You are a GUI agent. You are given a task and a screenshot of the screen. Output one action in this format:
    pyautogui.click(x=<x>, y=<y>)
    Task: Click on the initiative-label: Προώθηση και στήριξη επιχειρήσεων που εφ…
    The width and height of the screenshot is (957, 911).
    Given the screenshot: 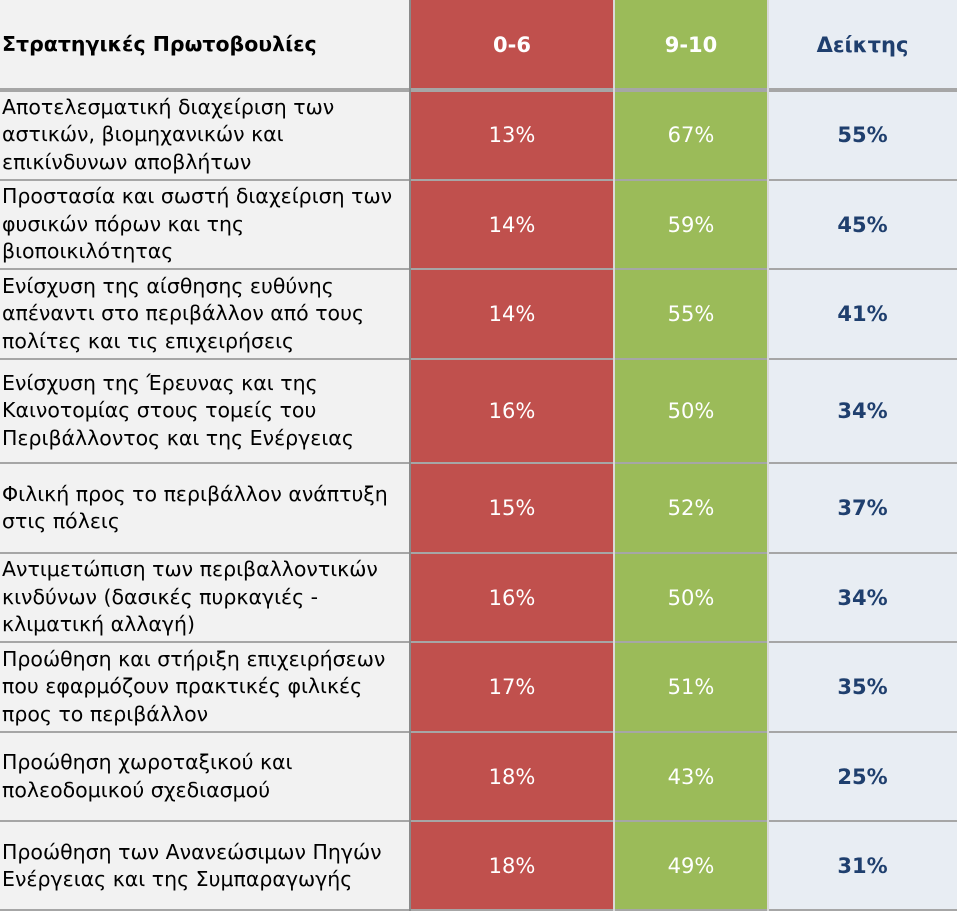 What is the action you would take?
    pyautogui.click(x=205, y=687)
    